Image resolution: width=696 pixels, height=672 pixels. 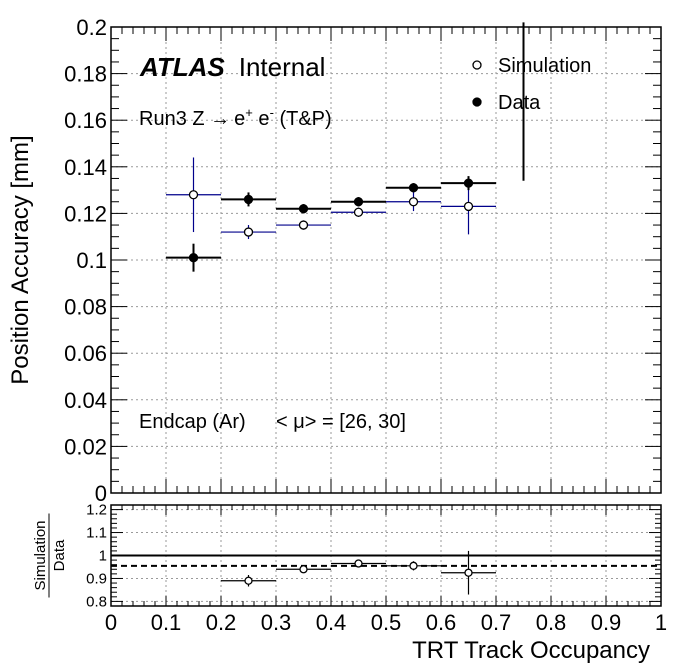 I want to click on ratio-y-axis-label: Simulation Data, so click(x=50, y=555).